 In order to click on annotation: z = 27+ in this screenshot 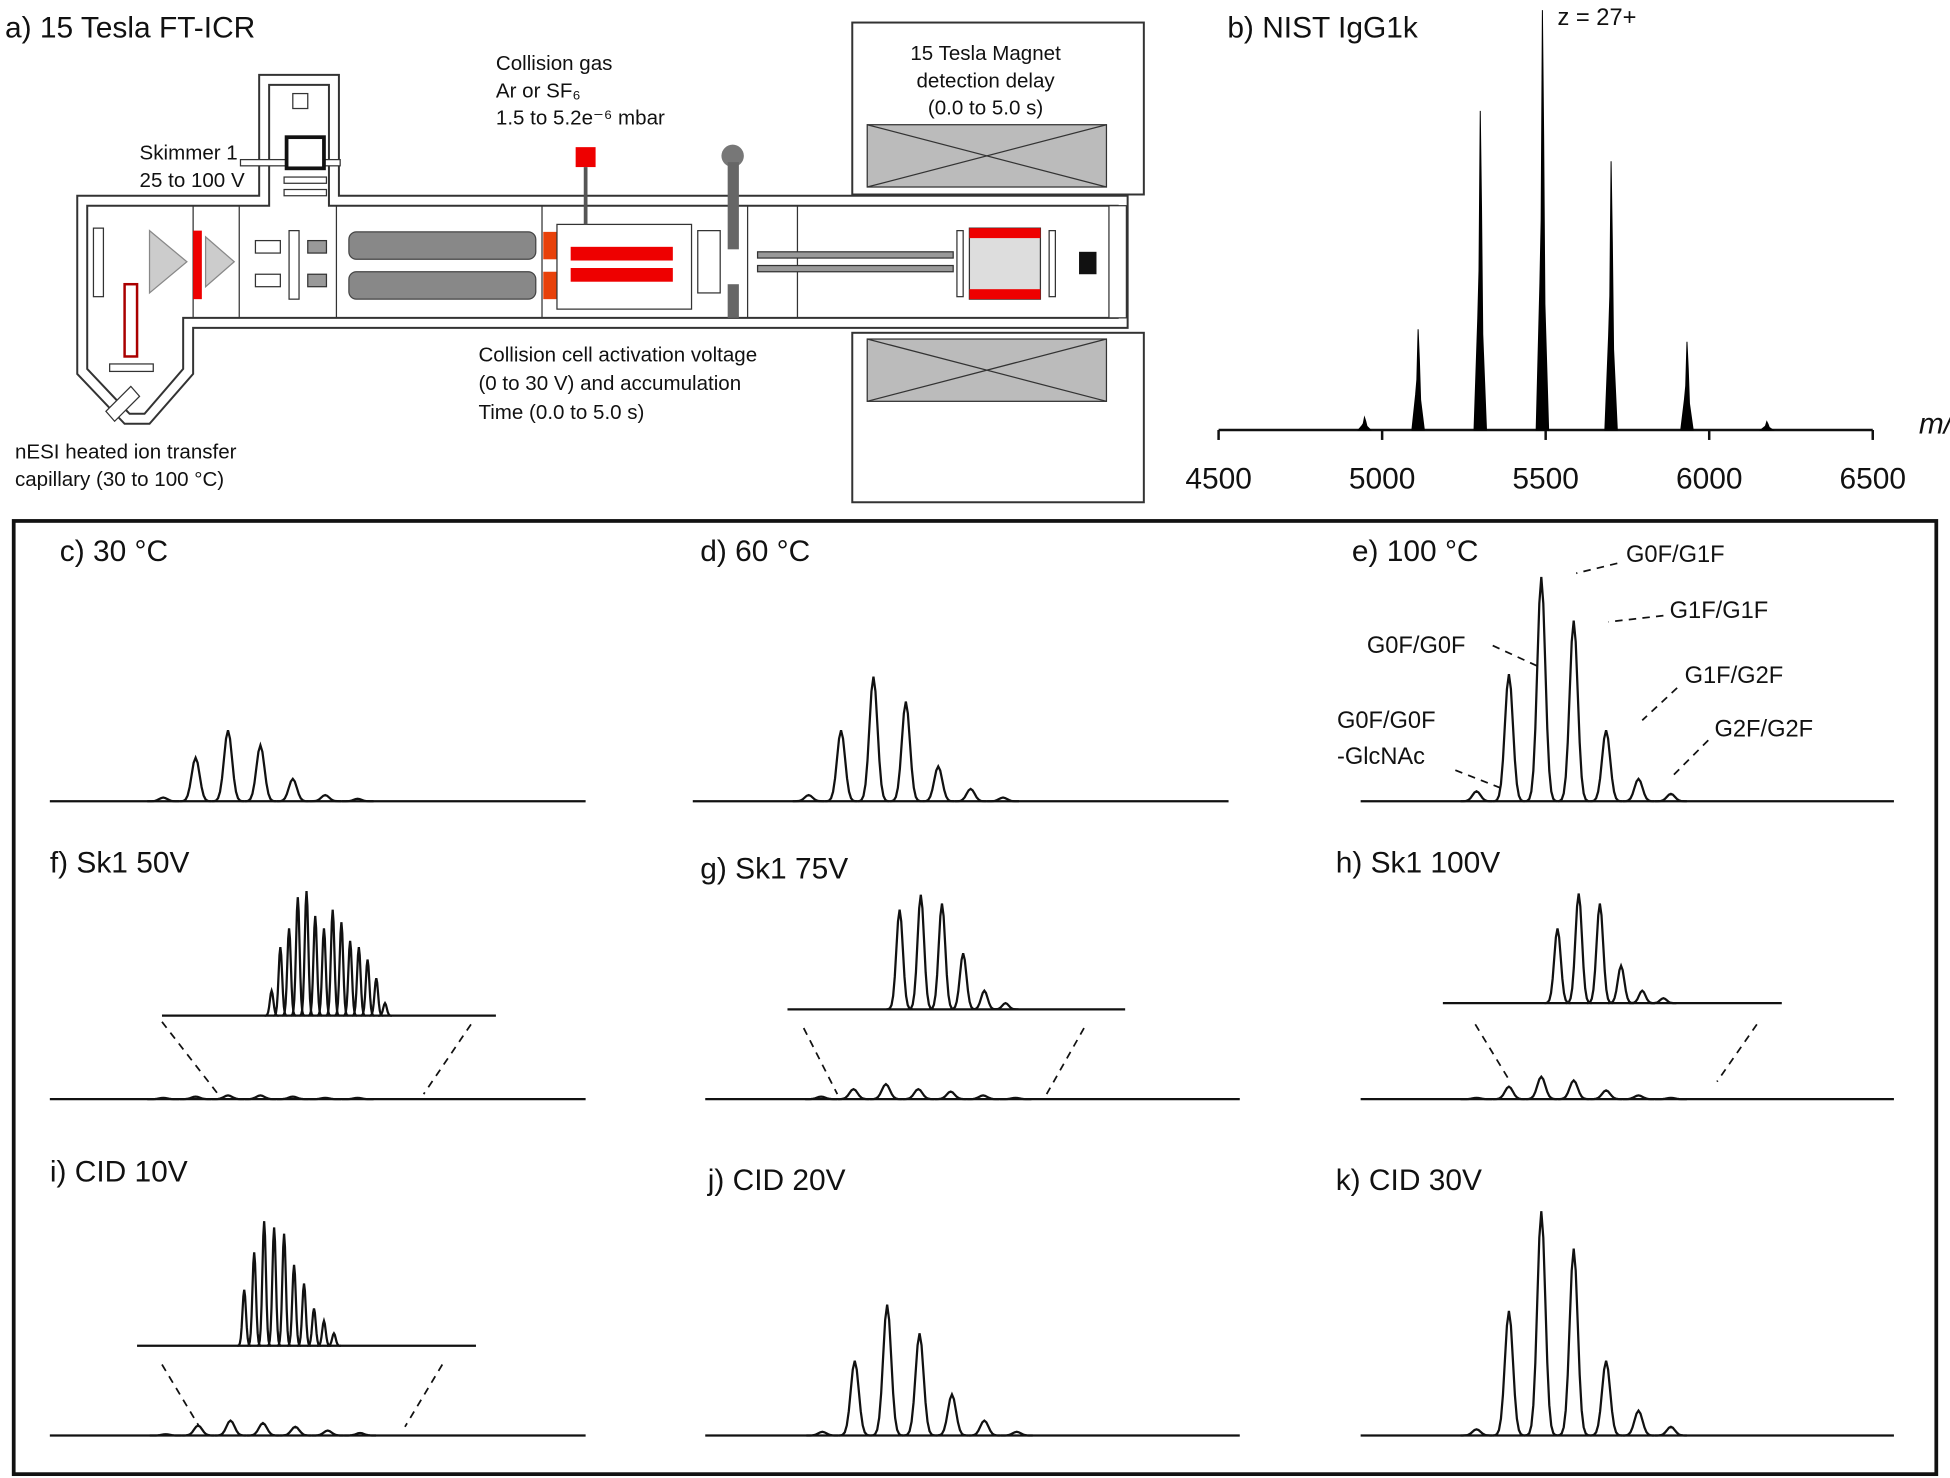, I will do `click(1597, 18)`.